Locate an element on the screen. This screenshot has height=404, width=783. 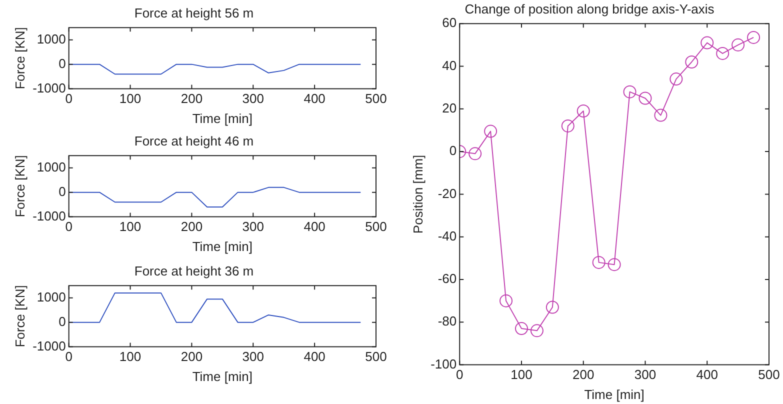
y-tick-label: 60 is located at coordinates (449, 22).